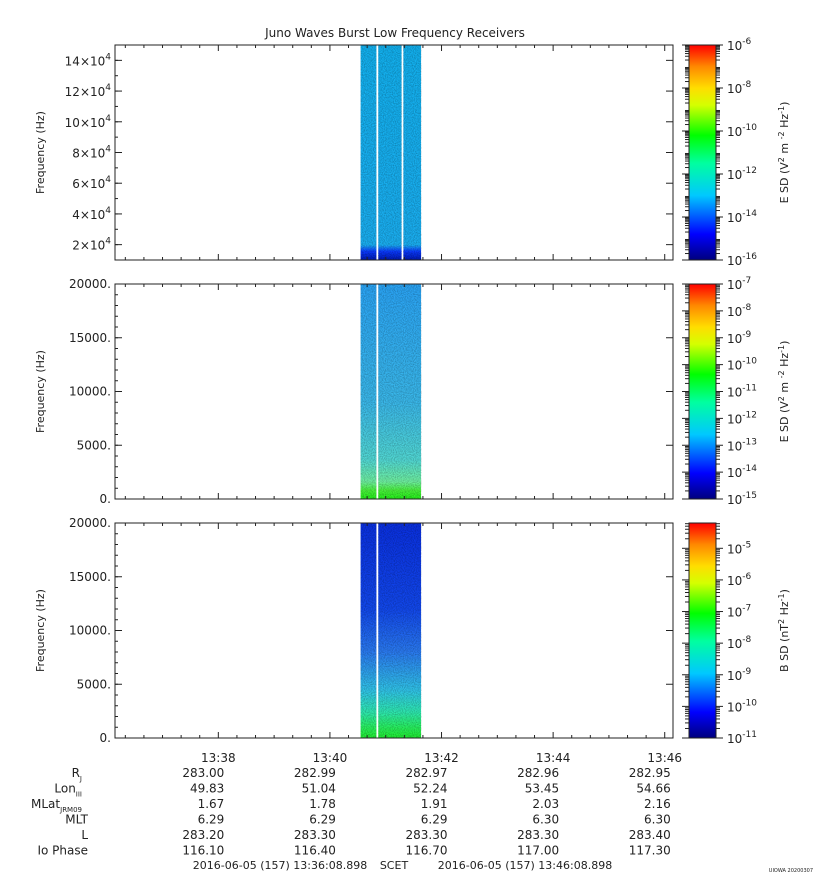 Image resolution: width=815 pixels, height=880 pixels. What do you see at coordinates (538, 851) in the screenshot?
I see `ephemeris-value: 117.00` at bounding box center [538, 851].